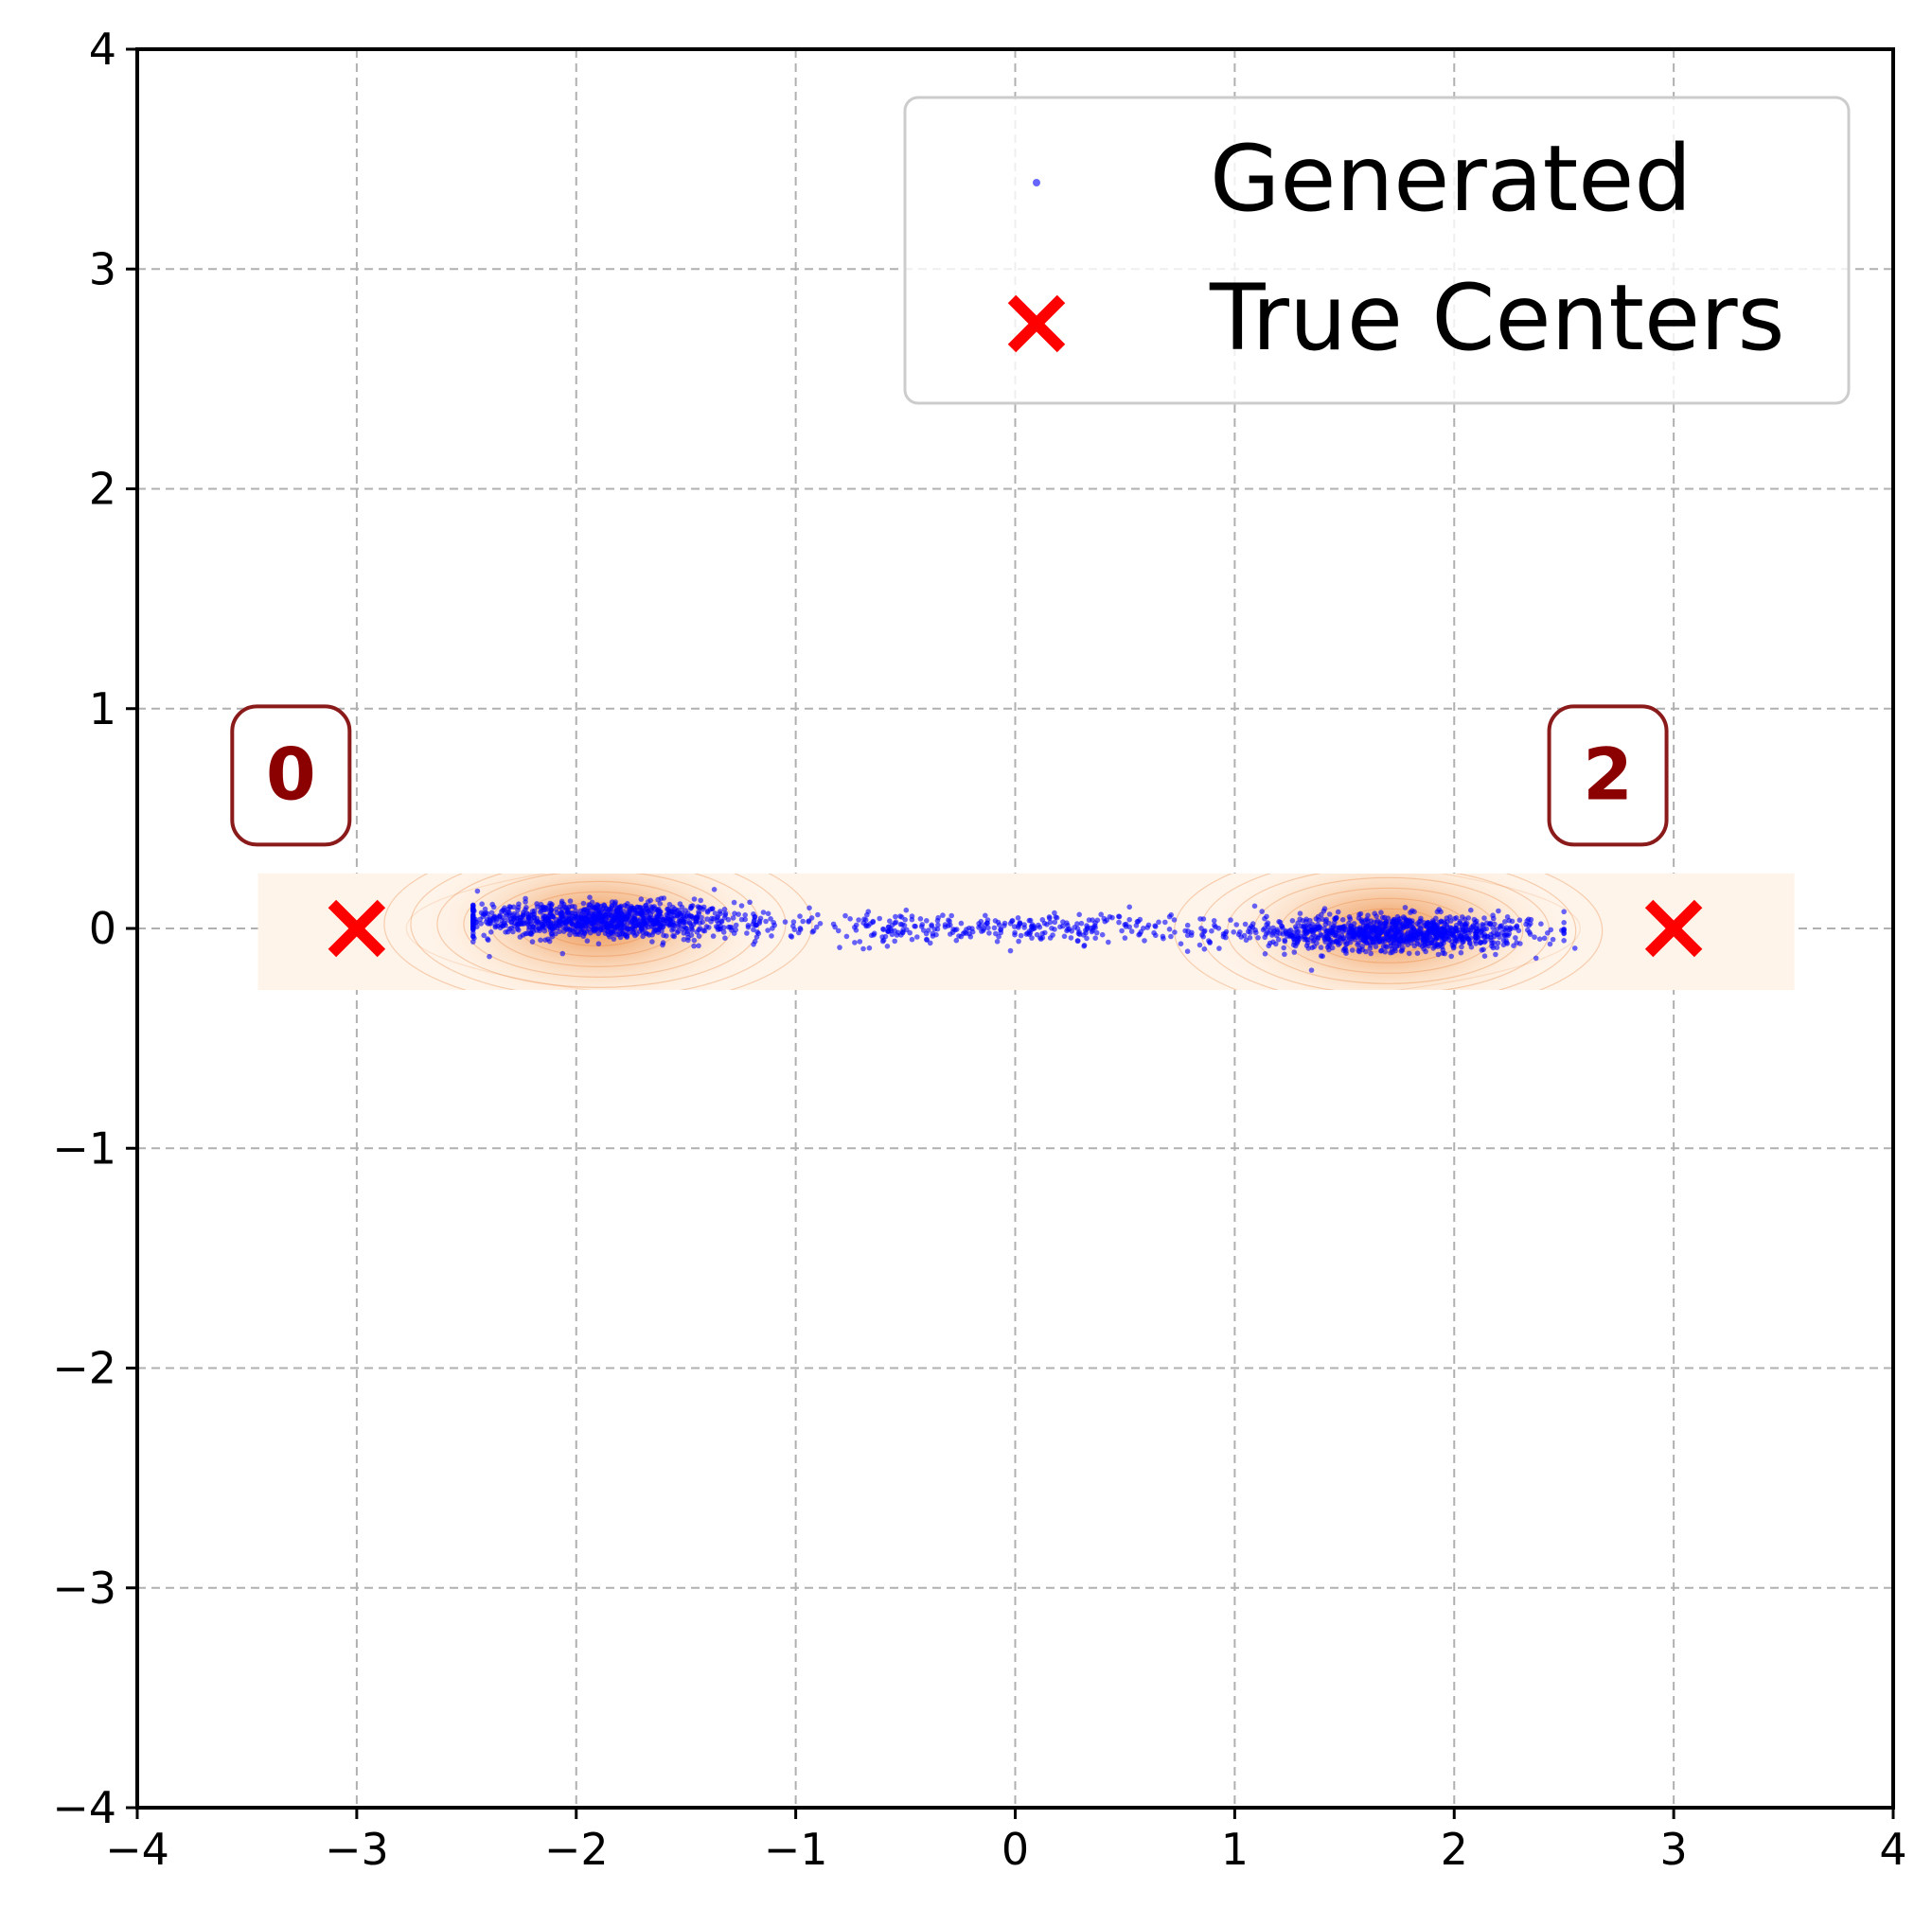 Image resolution: width=1932 pixels, height=1908 pixels. What do you see at coordinates (1377, 250) in the screenshot?
I see `legend: Generated True Centers` at bounding box center [1377, 250].